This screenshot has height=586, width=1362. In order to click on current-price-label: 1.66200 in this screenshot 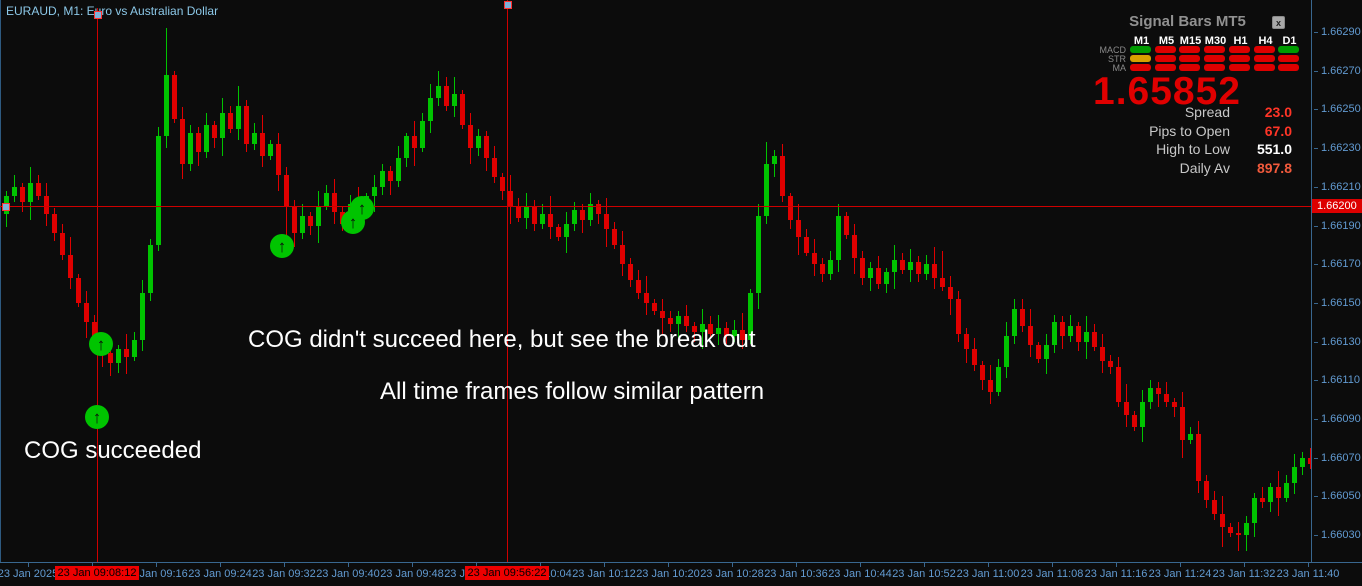, I will do `click(1337, 206)`.